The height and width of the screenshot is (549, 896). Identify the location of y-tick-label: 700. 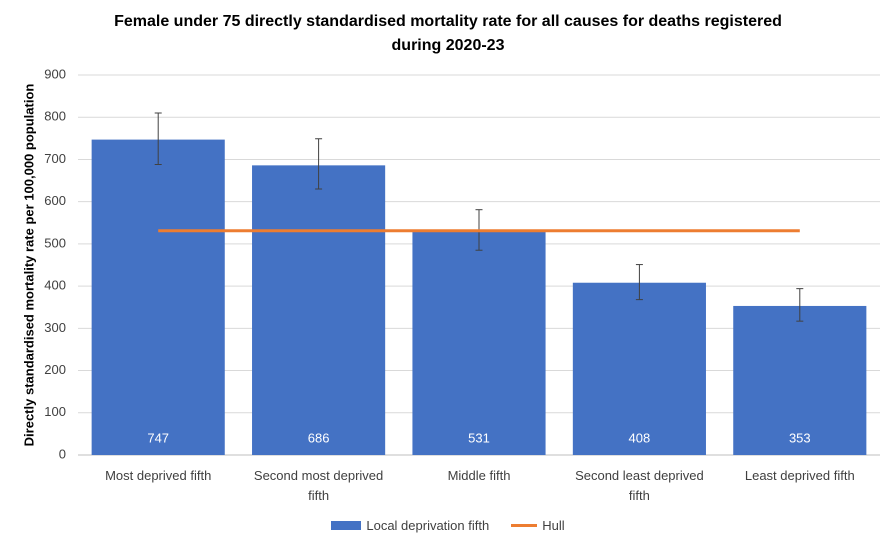
(55, 158).